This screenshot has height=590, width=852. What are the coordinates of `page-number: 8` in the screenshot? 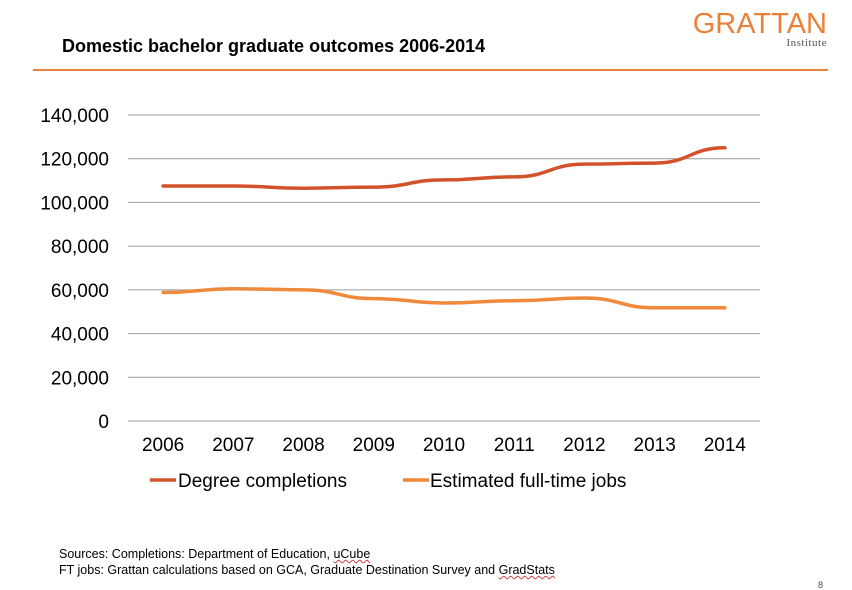 It's located at (821, 585).